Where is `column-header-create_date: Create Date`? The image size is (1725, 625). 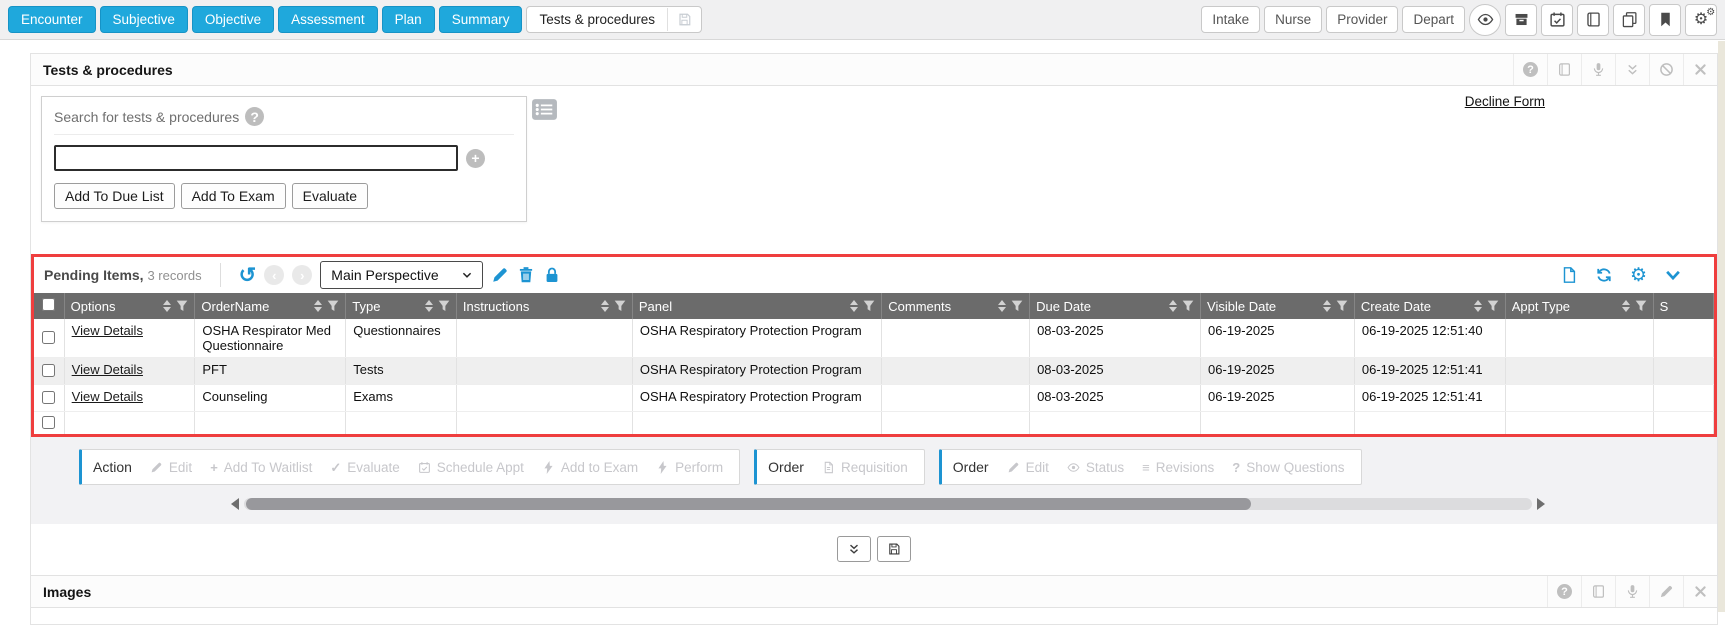
column-header-create_date: Create Date is located at coordinates (1430, 306).